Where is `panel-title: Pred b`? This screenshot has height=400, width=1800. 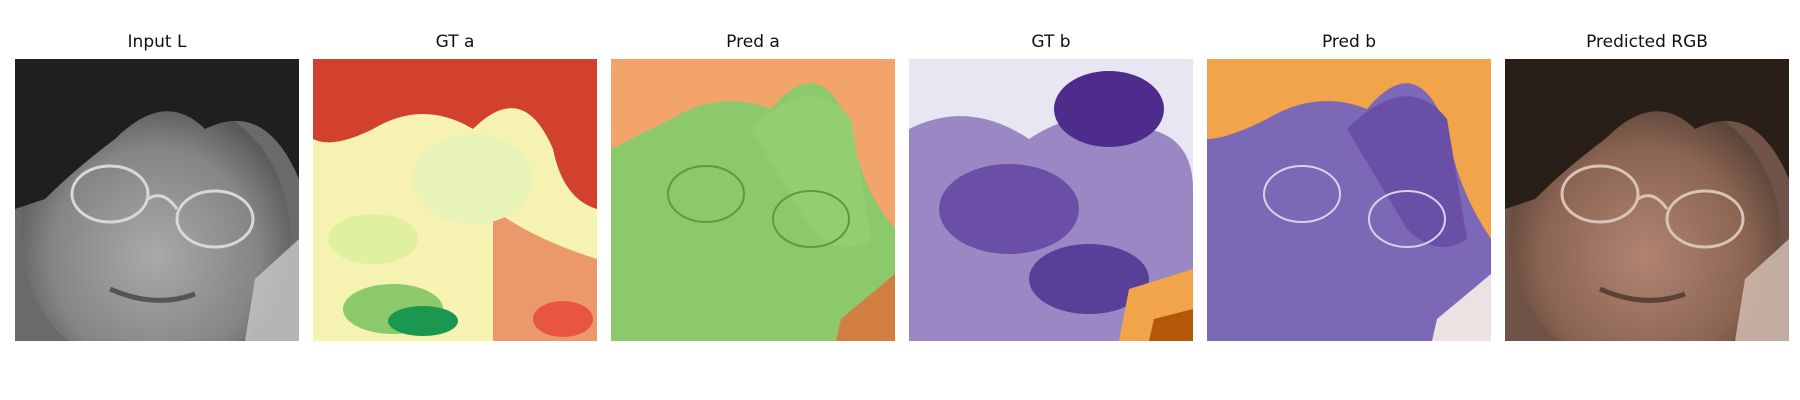 panel-title: Pred b is located at coordinates (1348, 42).